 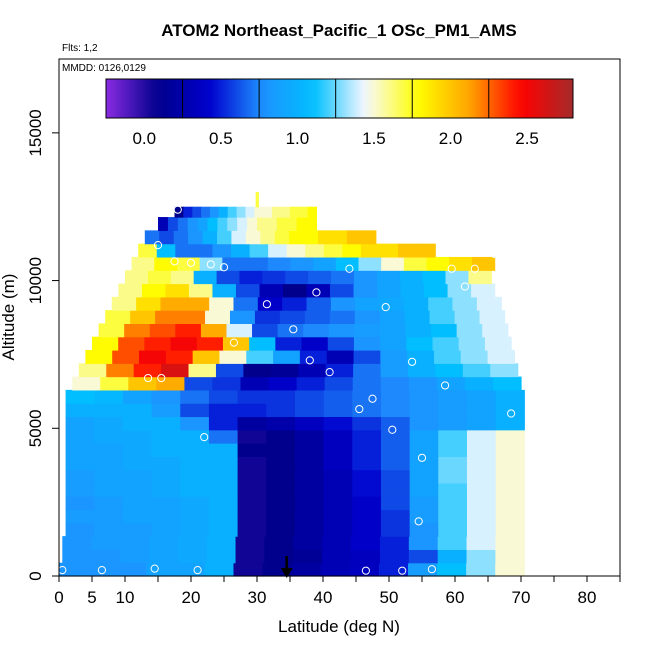 I want to click on x-tick-label: 50, so click(x=389, y=597).